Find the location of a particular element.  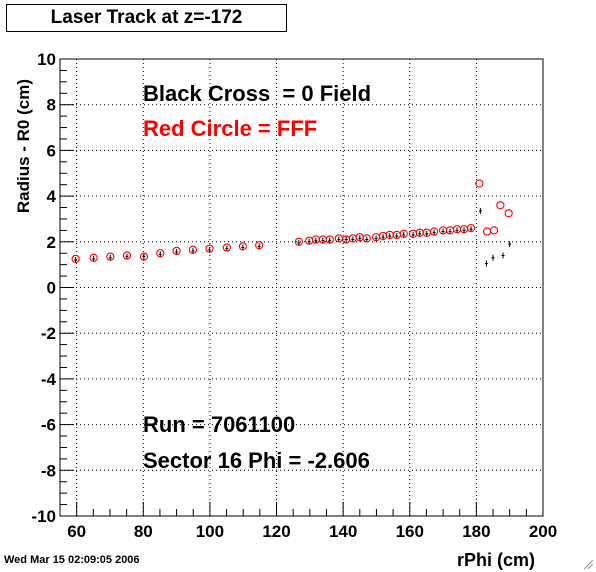

y-tick-label: 2 is located at coordinates (51, 242).